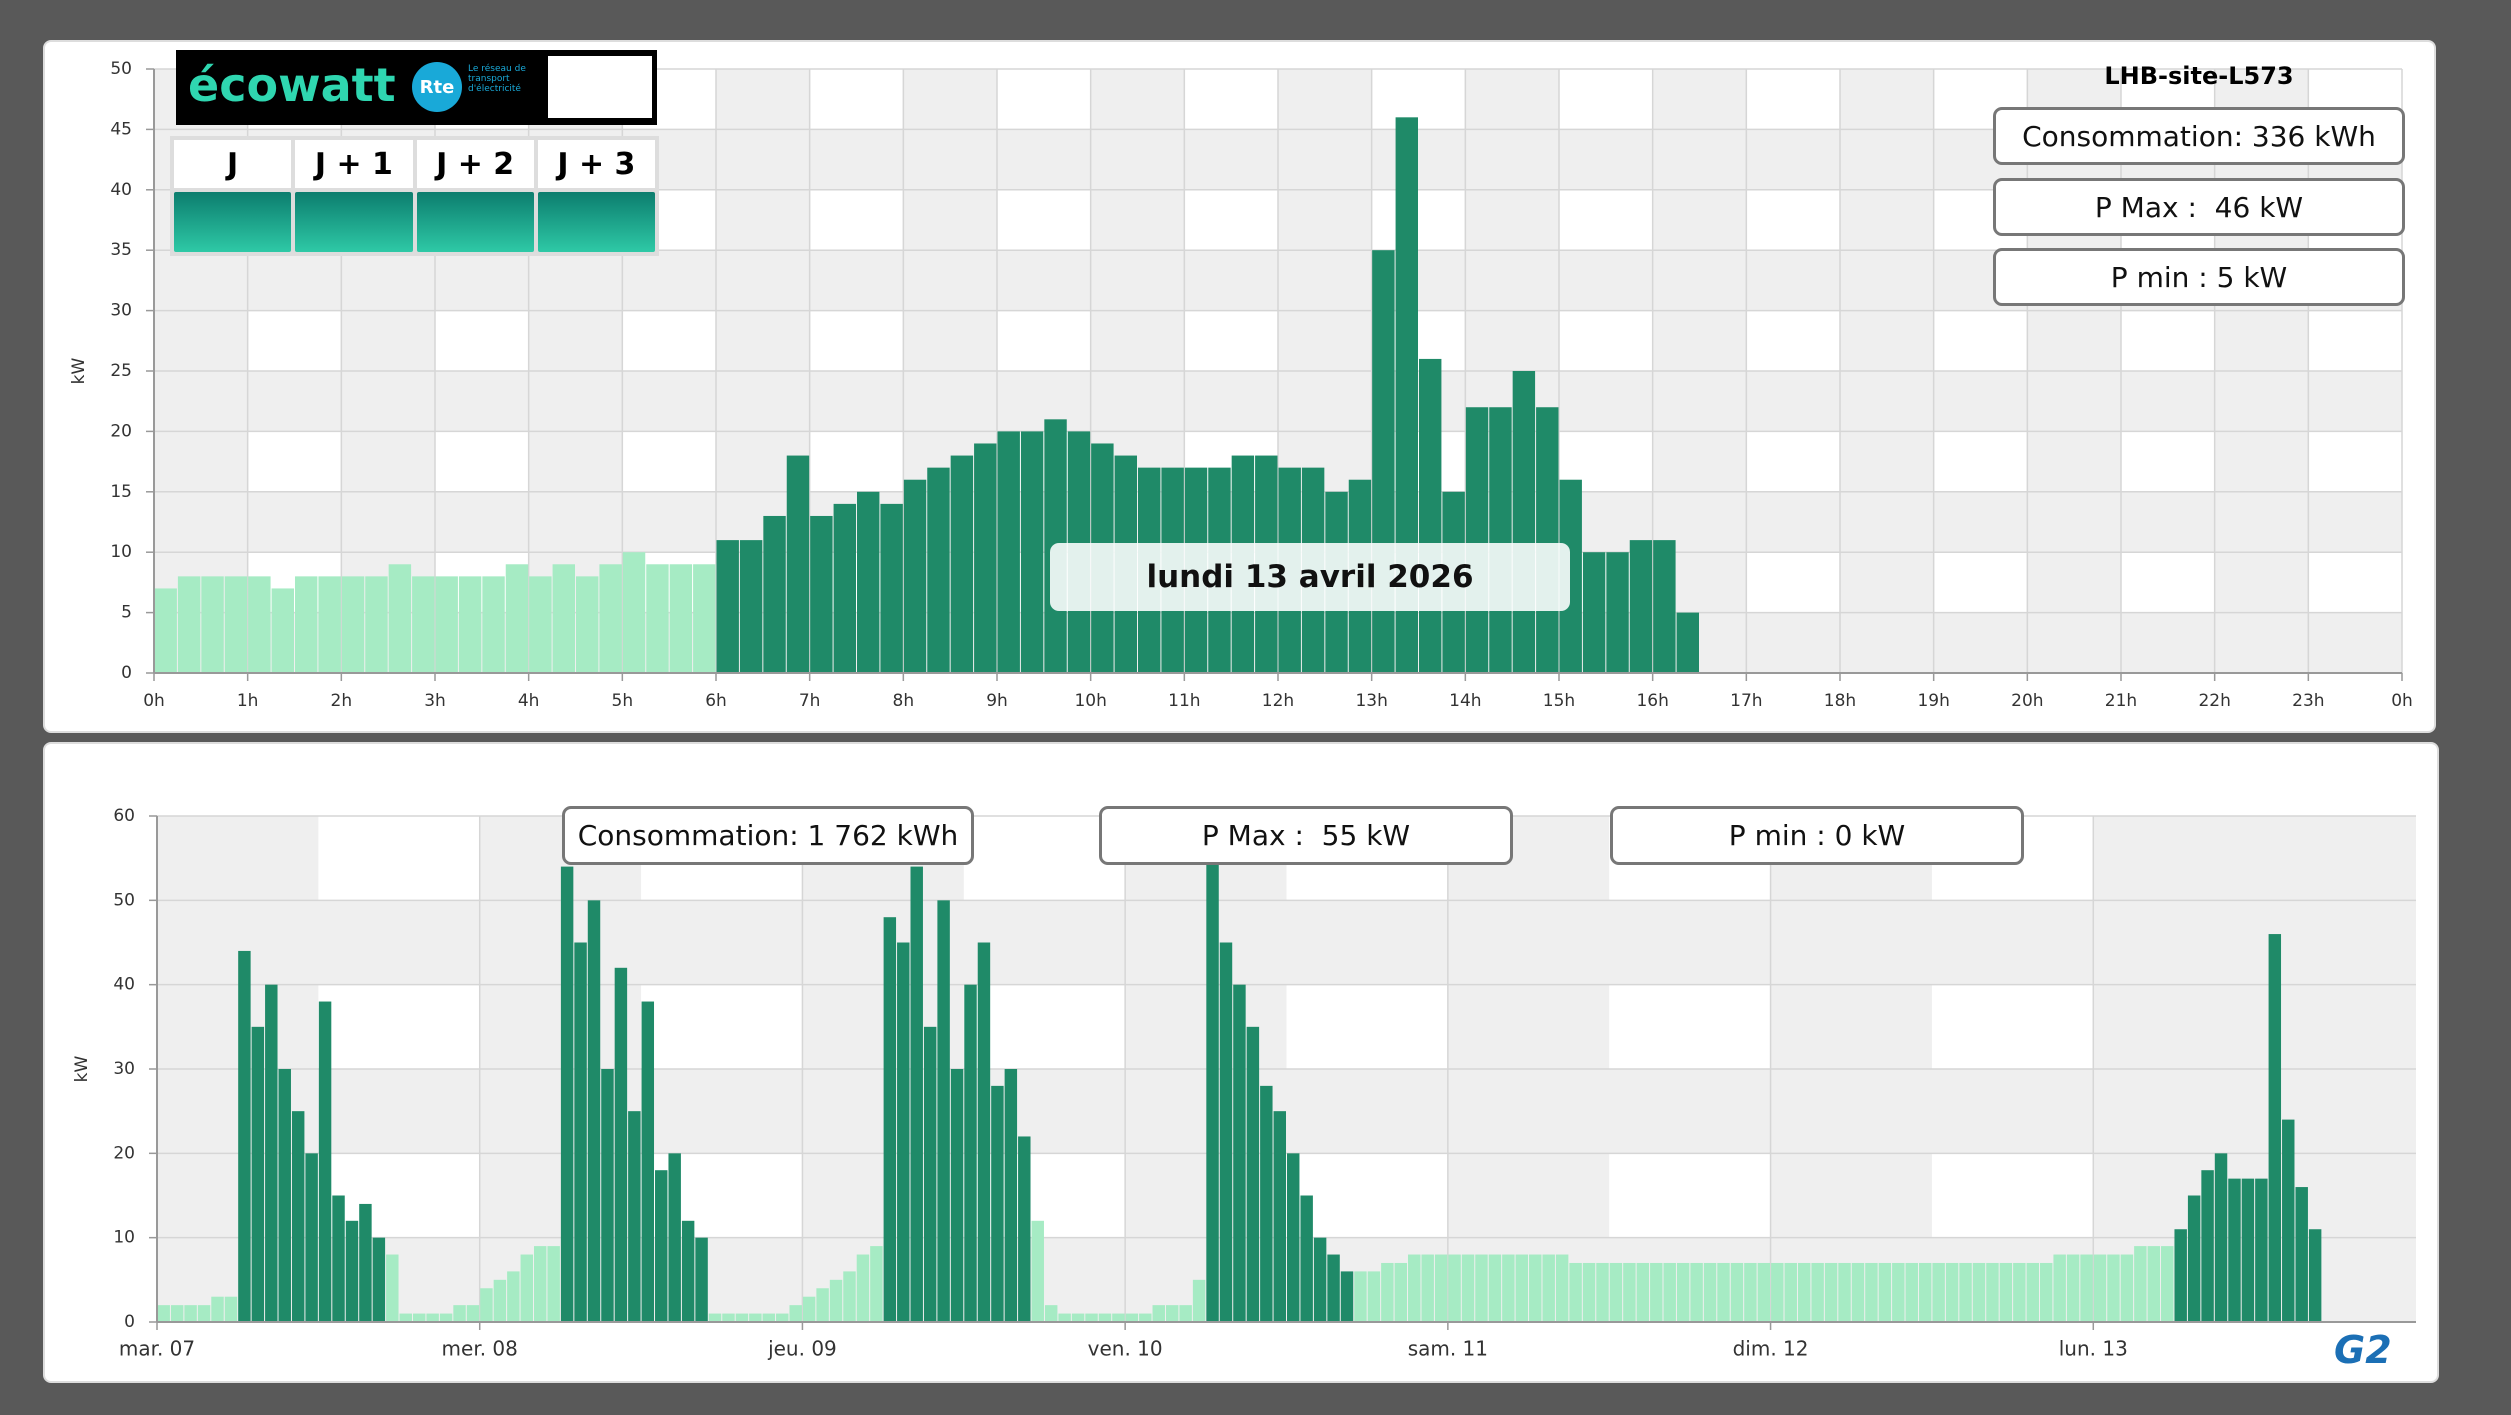 This screenshot has width=2511, height=1415. Describe the element at coordinates (124, 816) in the screenshot. I see `y-tick-label: 60` at that location.